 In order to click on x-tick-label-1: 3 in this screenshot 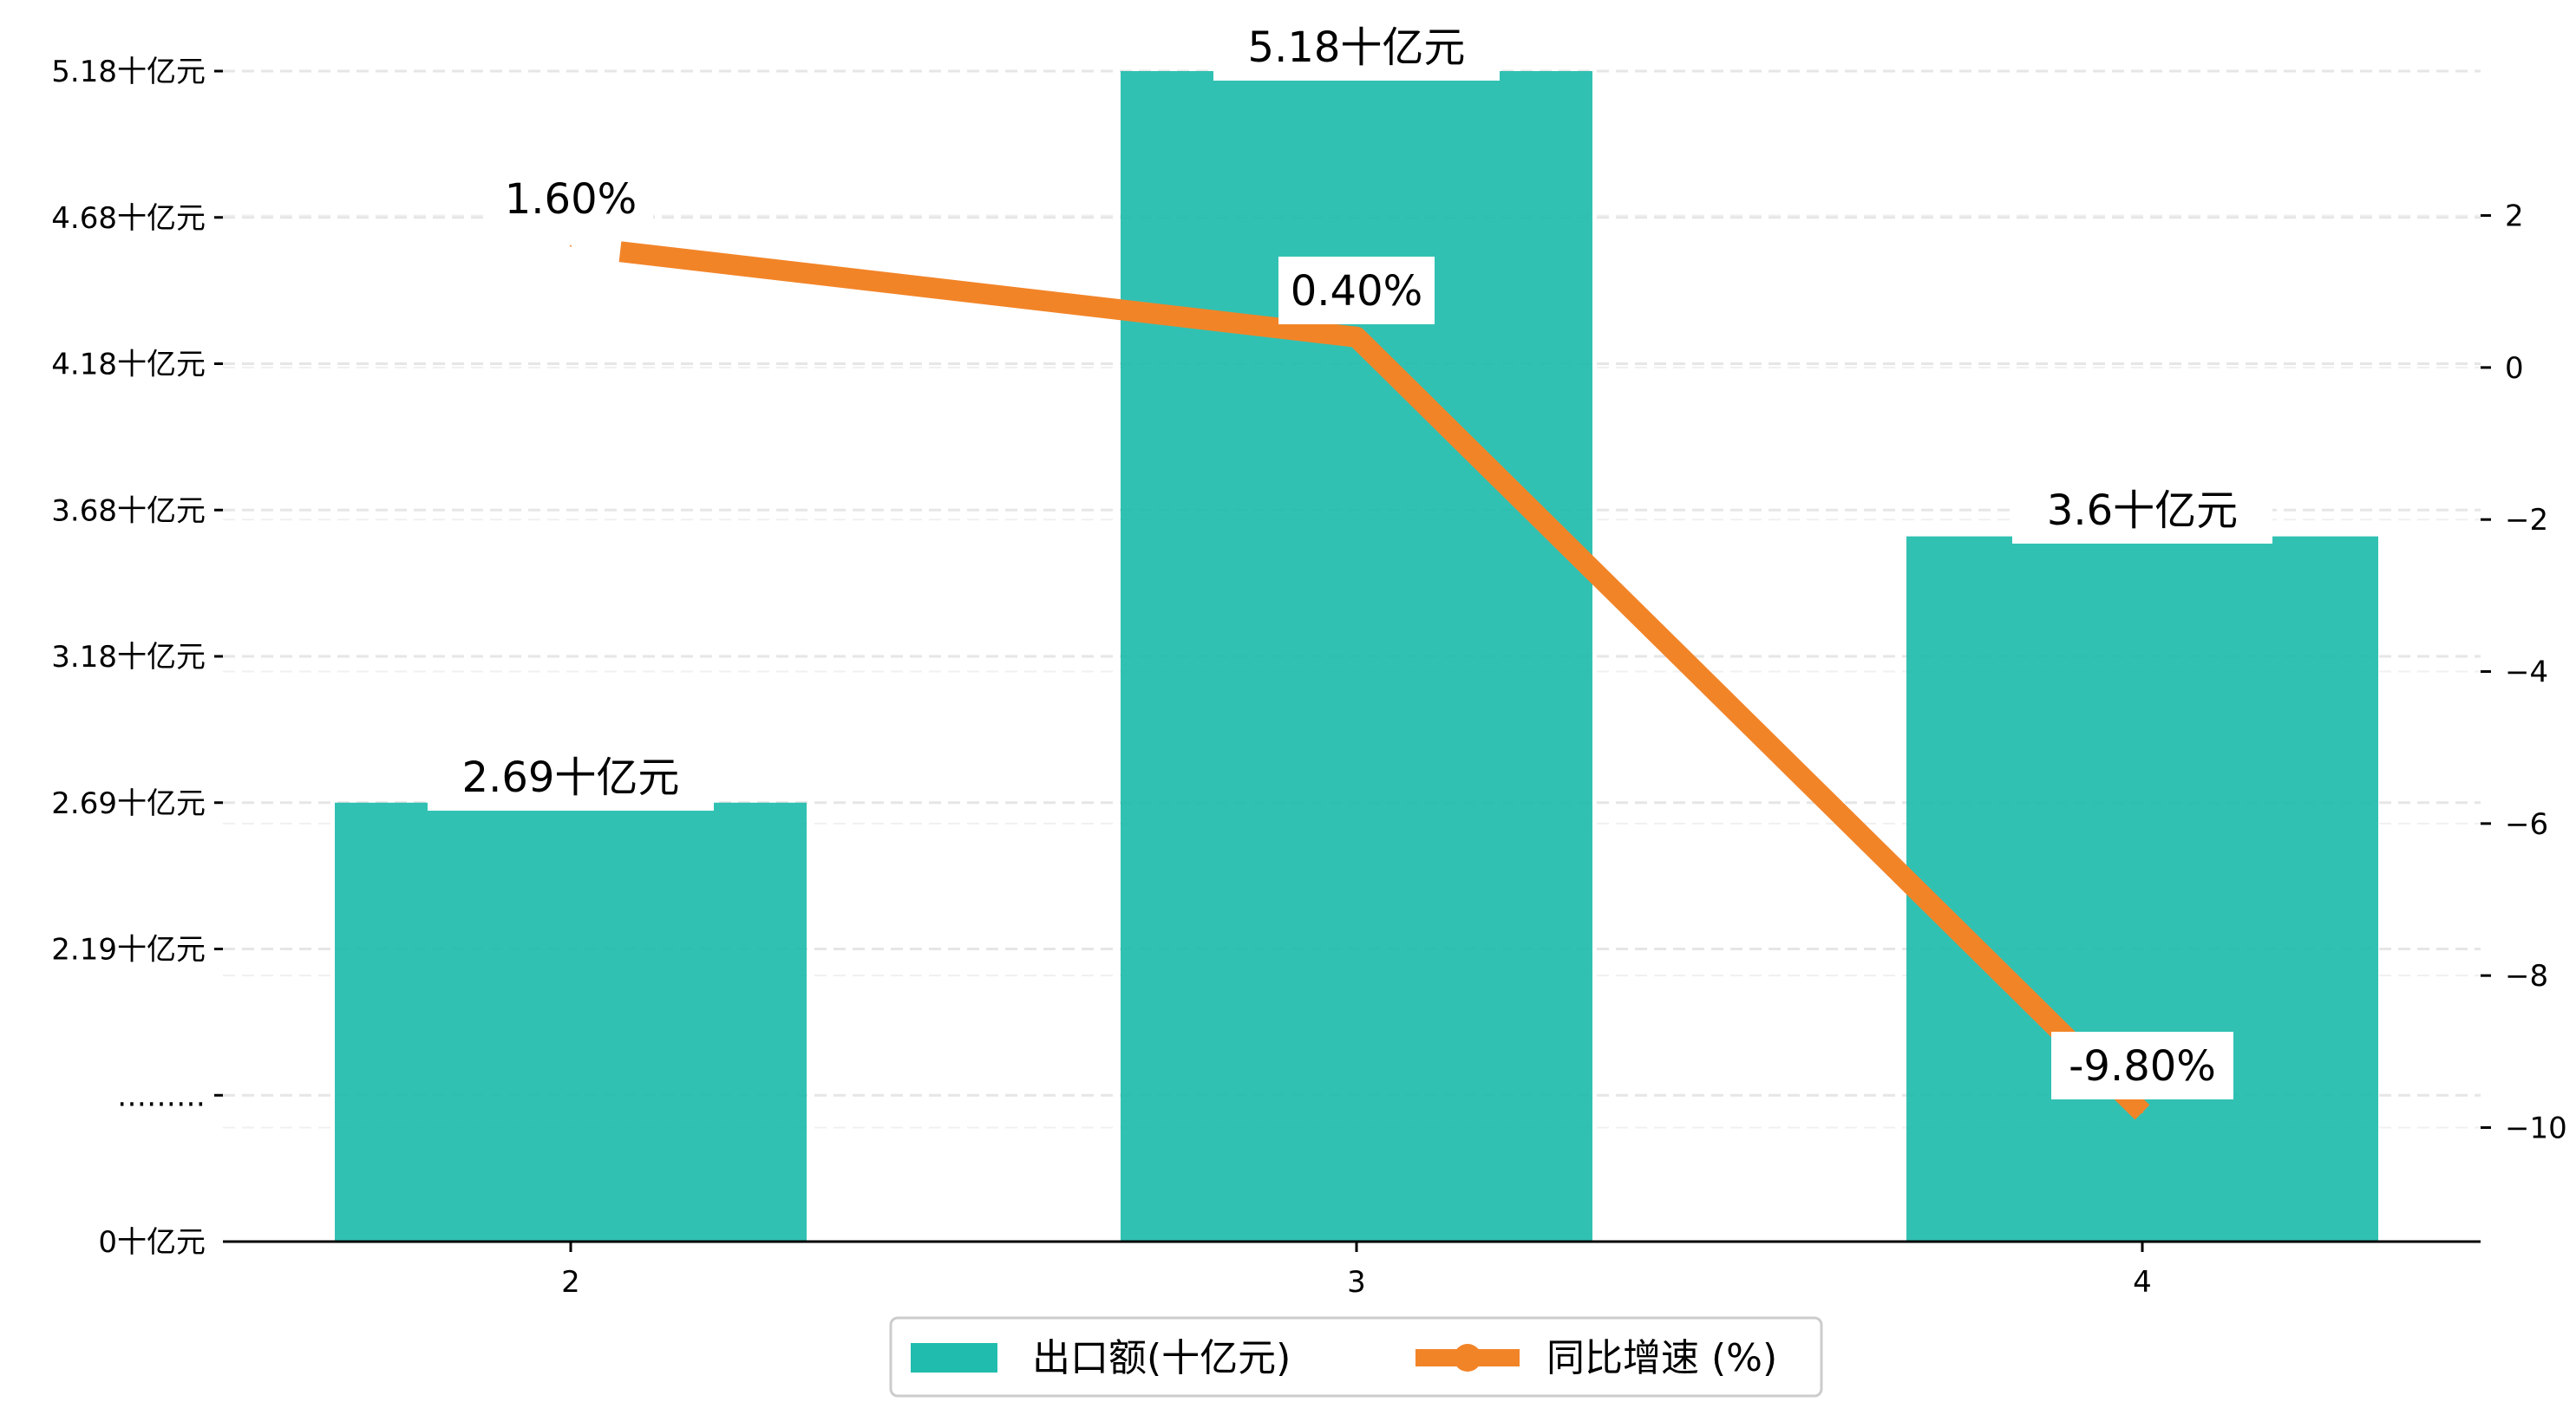, I will do `click(1356, 1282)`.